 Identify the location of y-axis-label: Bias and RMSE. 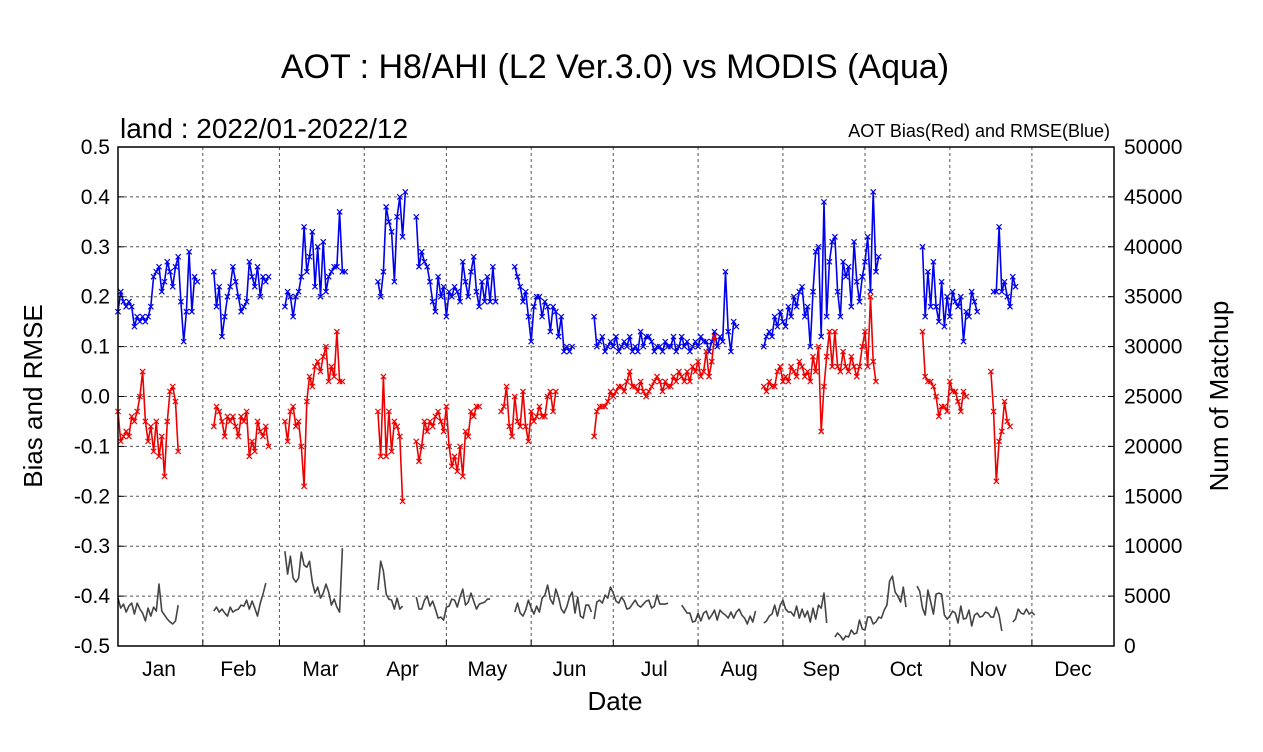
(33, 396).